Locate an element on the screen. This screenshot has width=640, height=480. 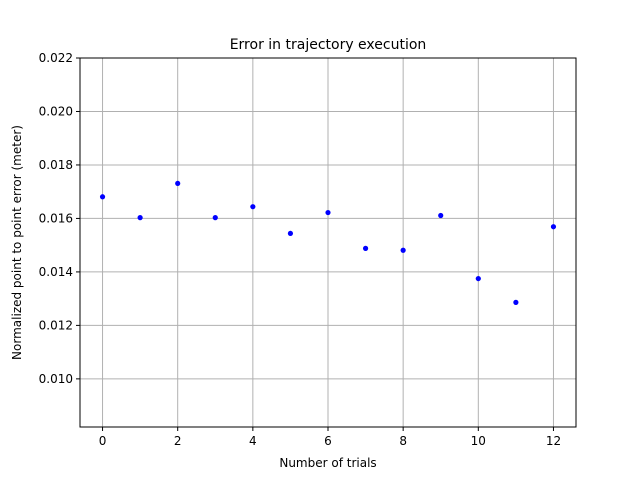
y-tick-label: 0.022 is located at coordinates (56, 58).